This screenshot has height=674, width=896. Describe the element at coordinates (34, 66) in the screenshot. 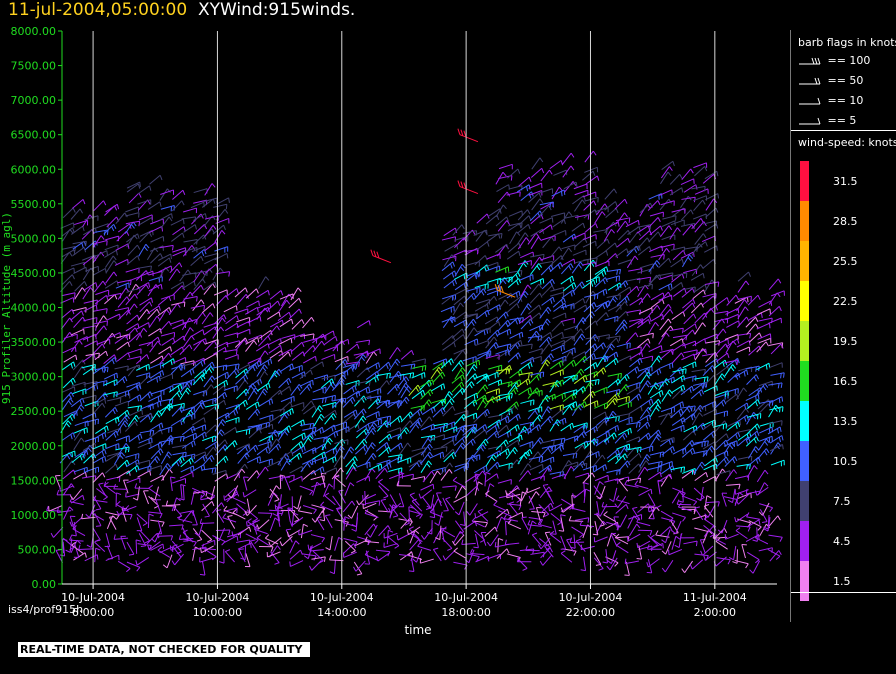

I see `y-tick-label: 7500.00` at that location.